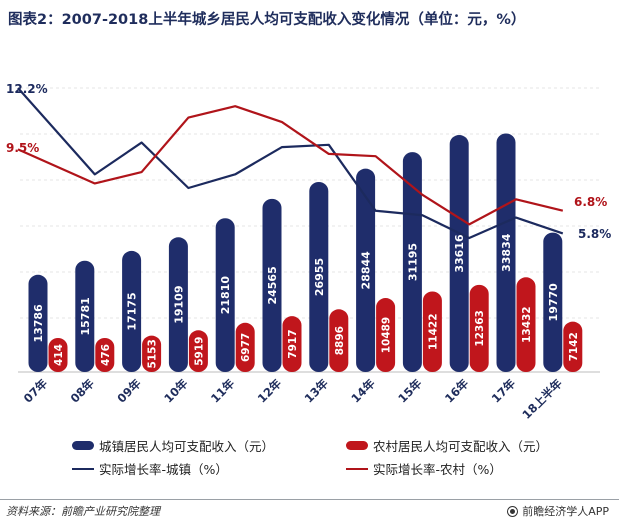 The image size is (619, 526). I want to click on urban-value-label: 33616, so click(459, 253).